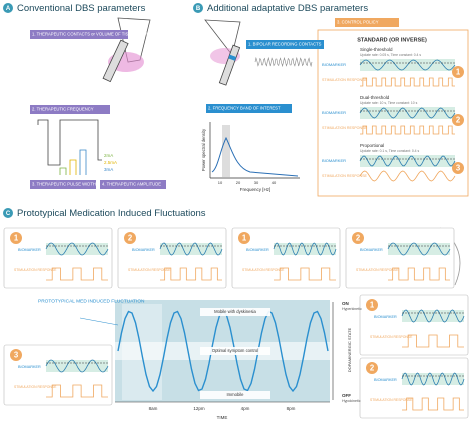 The image size is (474, 423). I want to click on axis-title: Power spectral density, so click(203, 149).